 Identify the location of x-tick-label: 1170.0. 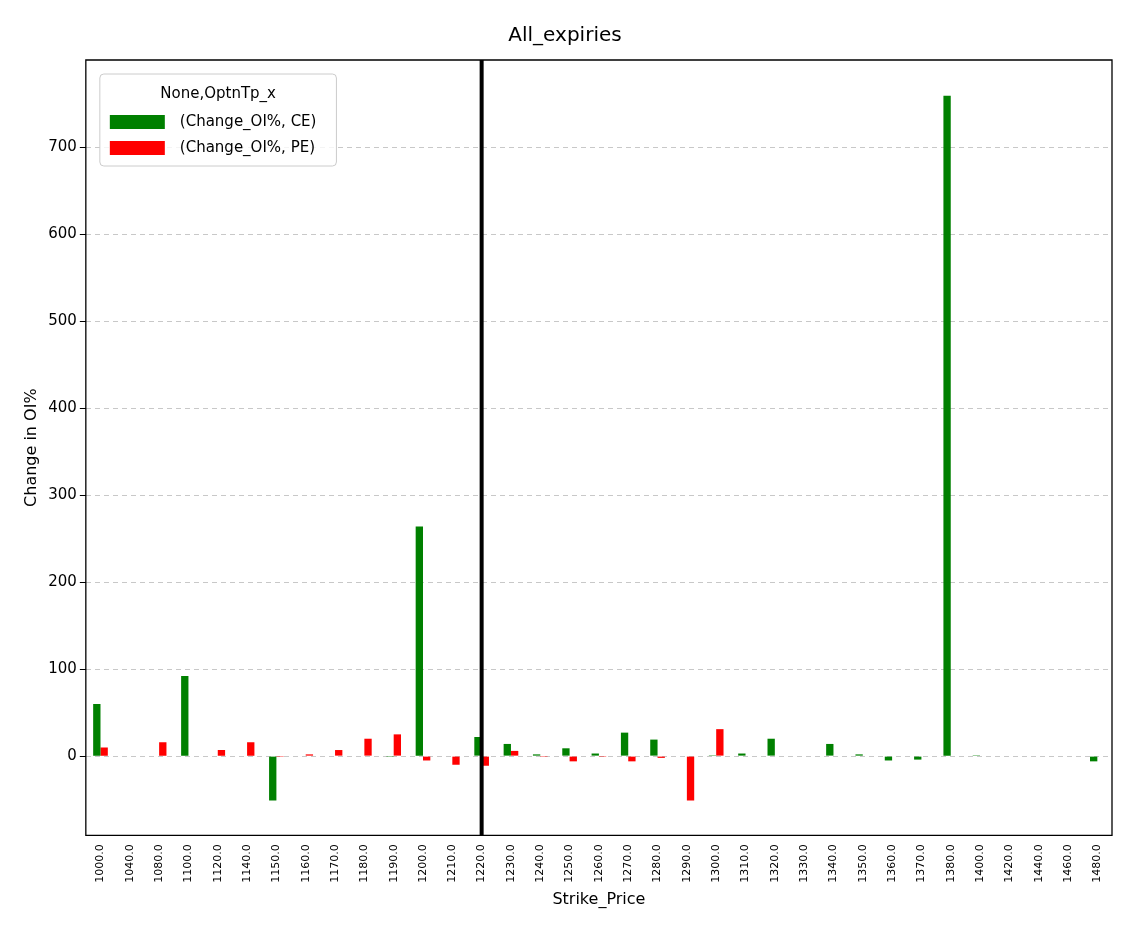
(334, 863).